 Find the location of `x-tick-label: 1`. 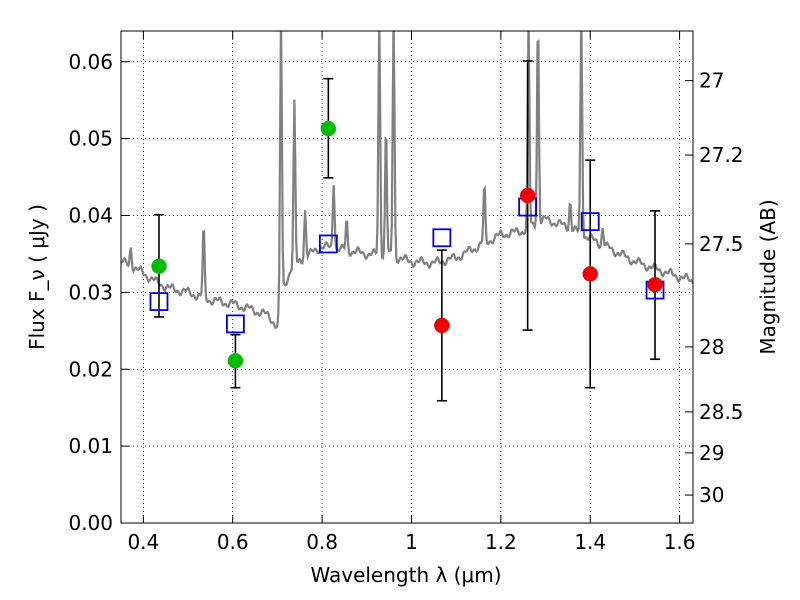

x-tick-label: 1 is located at coordinates (411, 542).